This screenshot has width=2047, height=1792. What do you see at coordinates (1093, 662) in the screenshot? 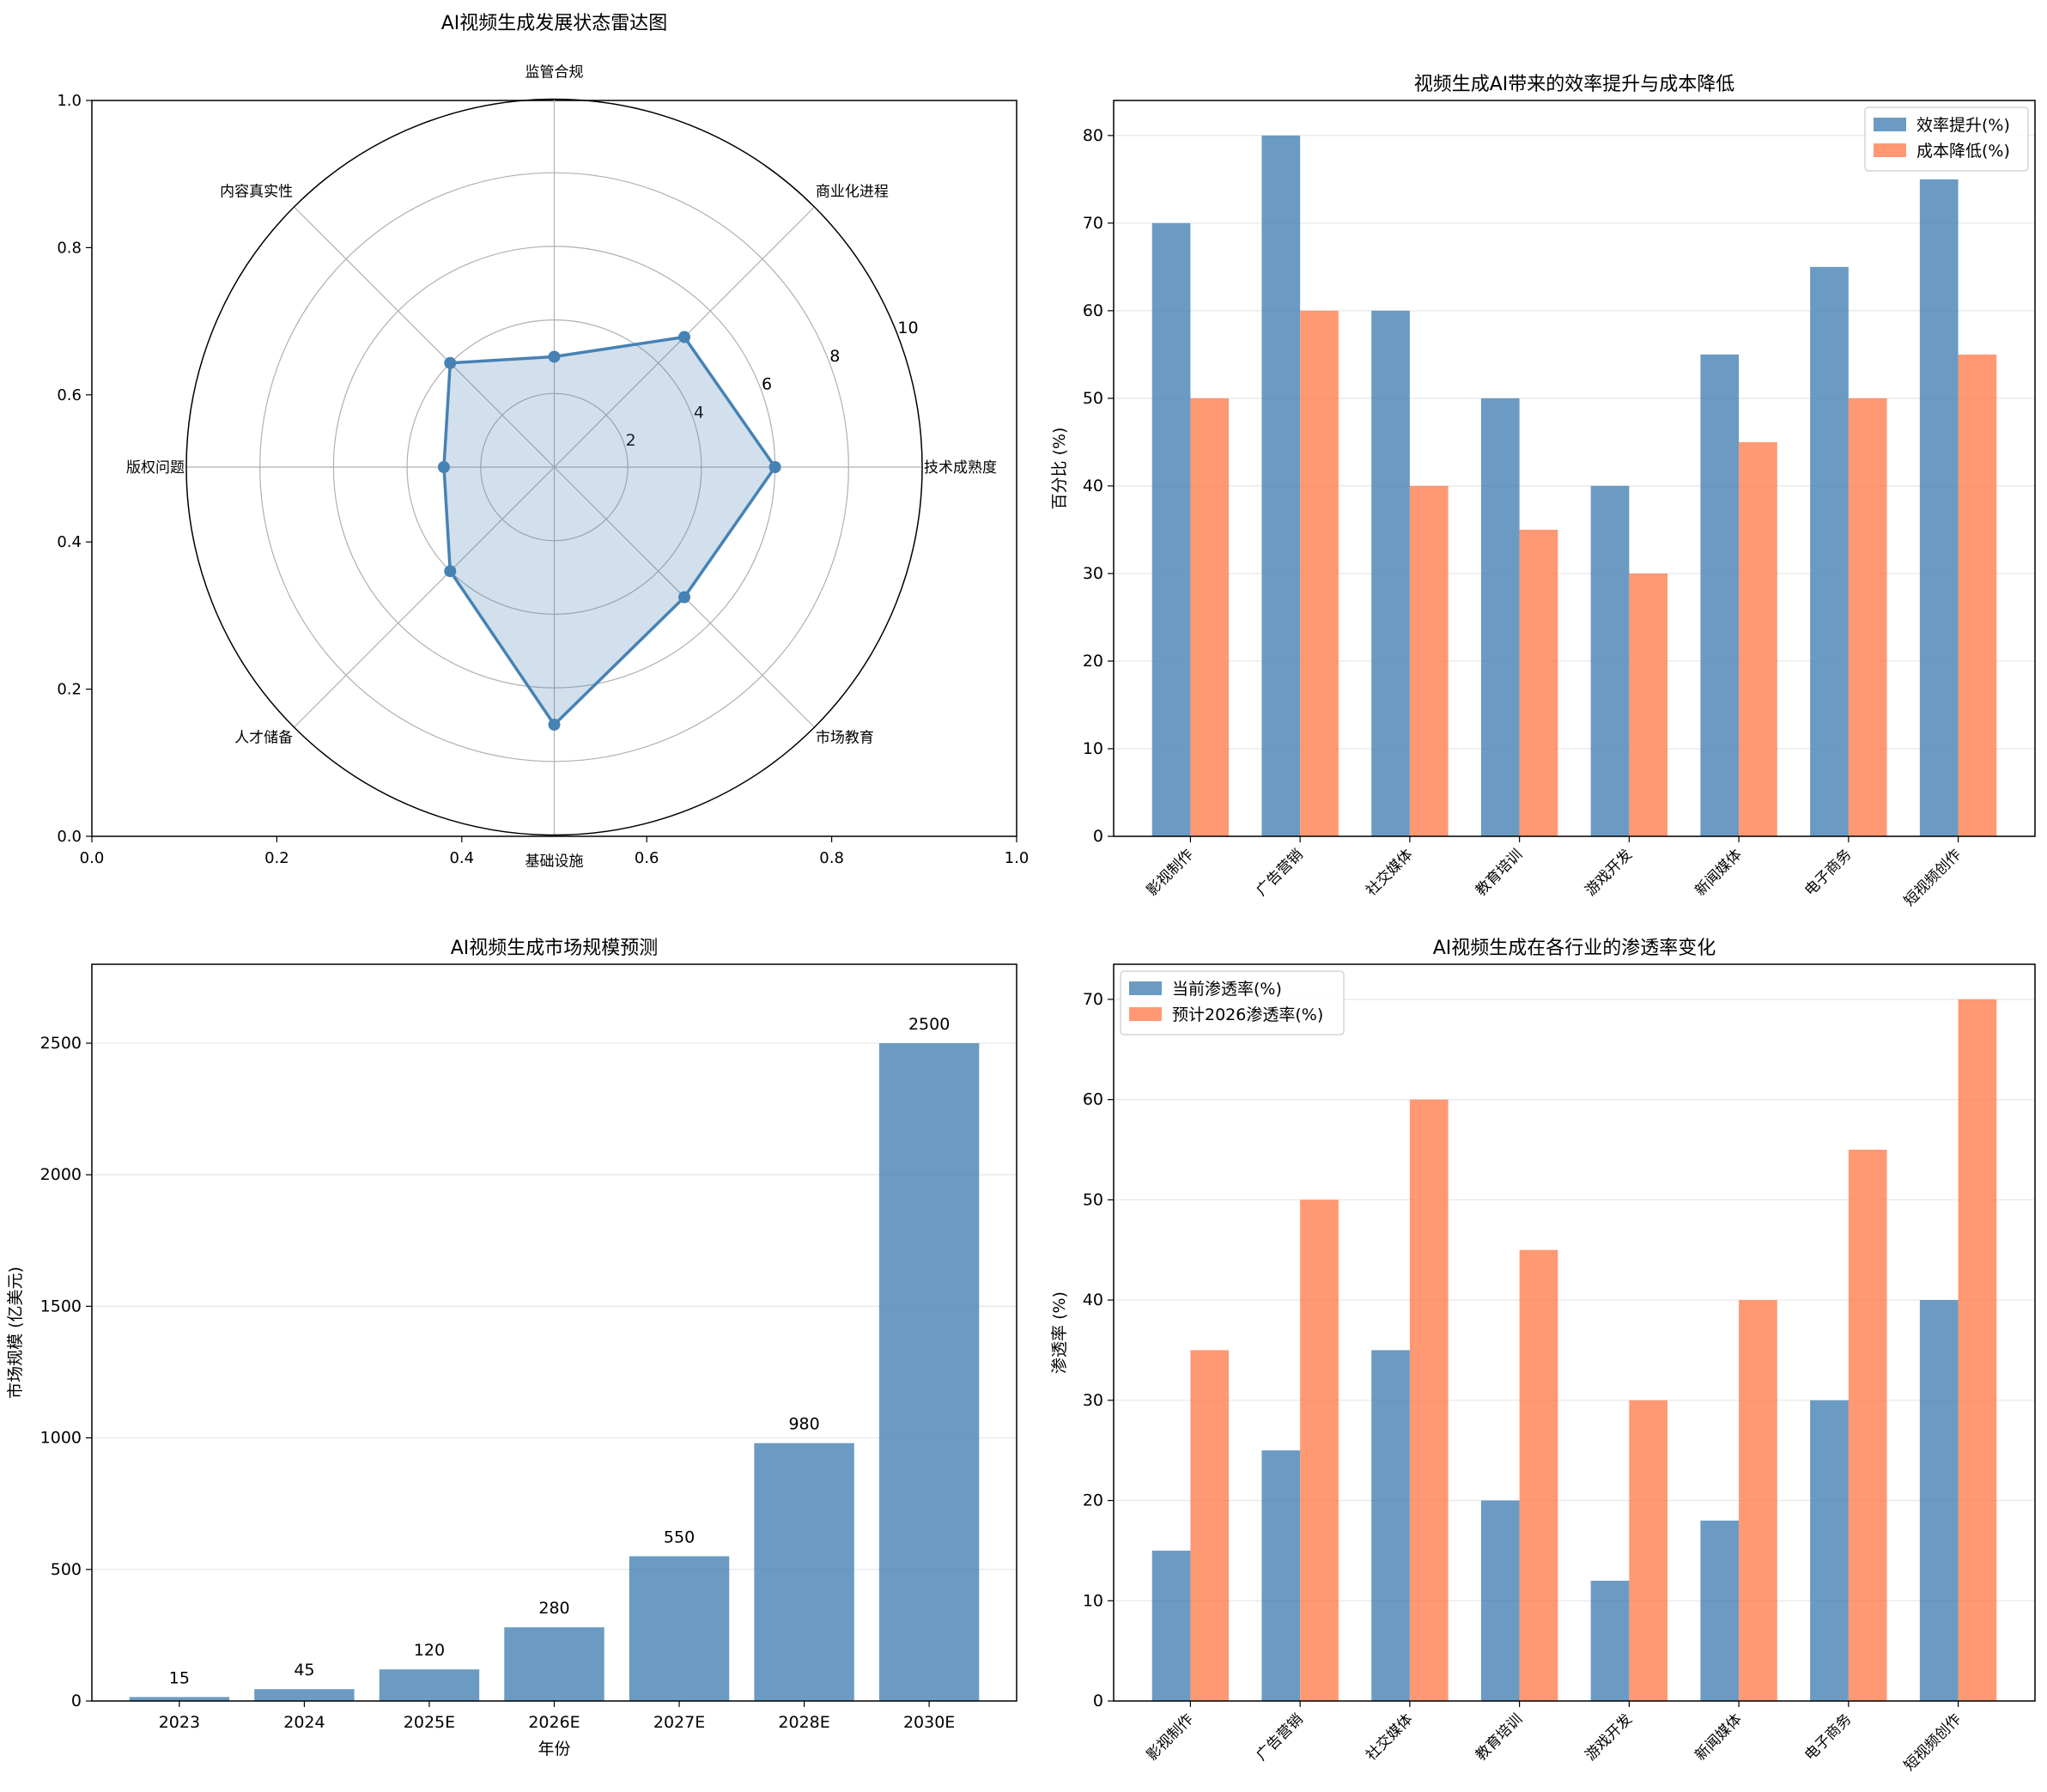
I see `efficiency-chart-y-tick-label: 20` at bounding box center [1093, 662].